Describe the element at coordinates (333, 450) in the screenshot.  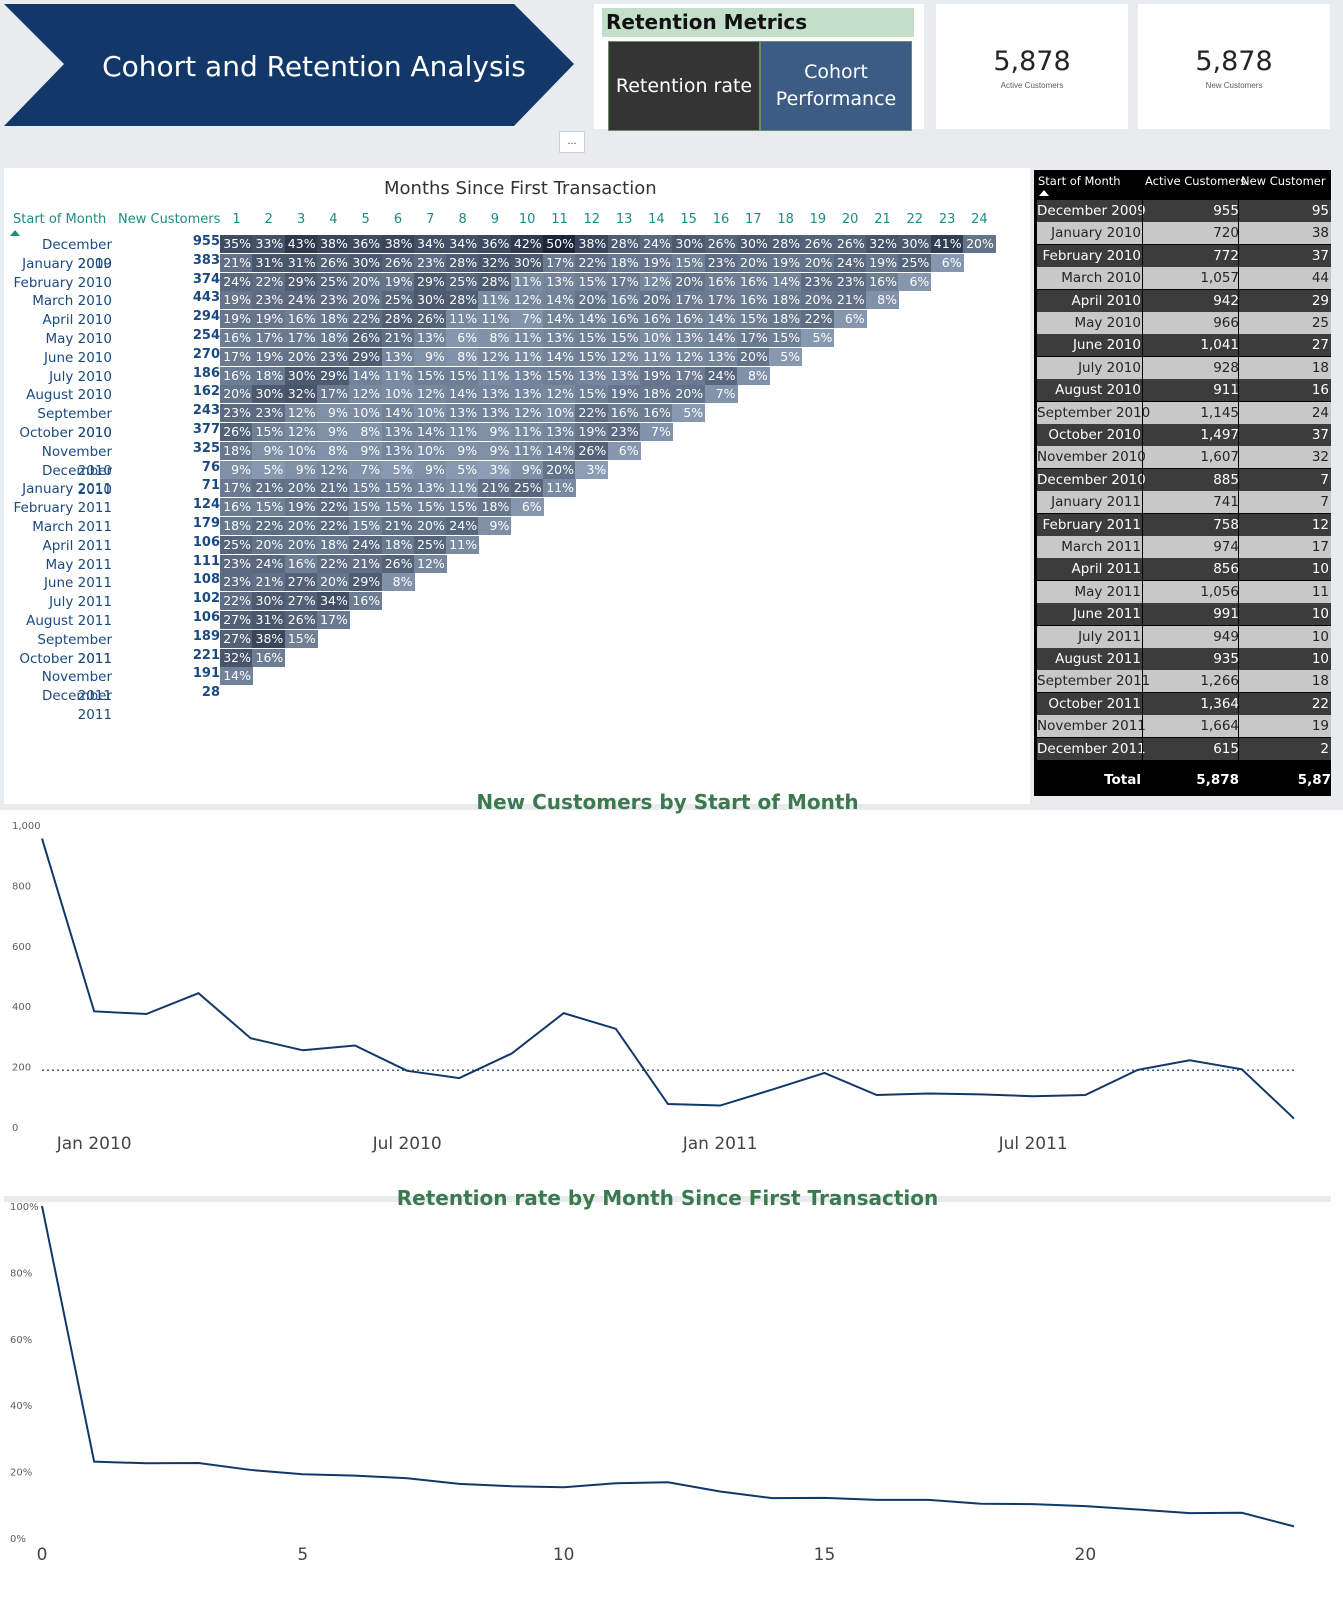
I see `retention-cell: 8%` at that location.